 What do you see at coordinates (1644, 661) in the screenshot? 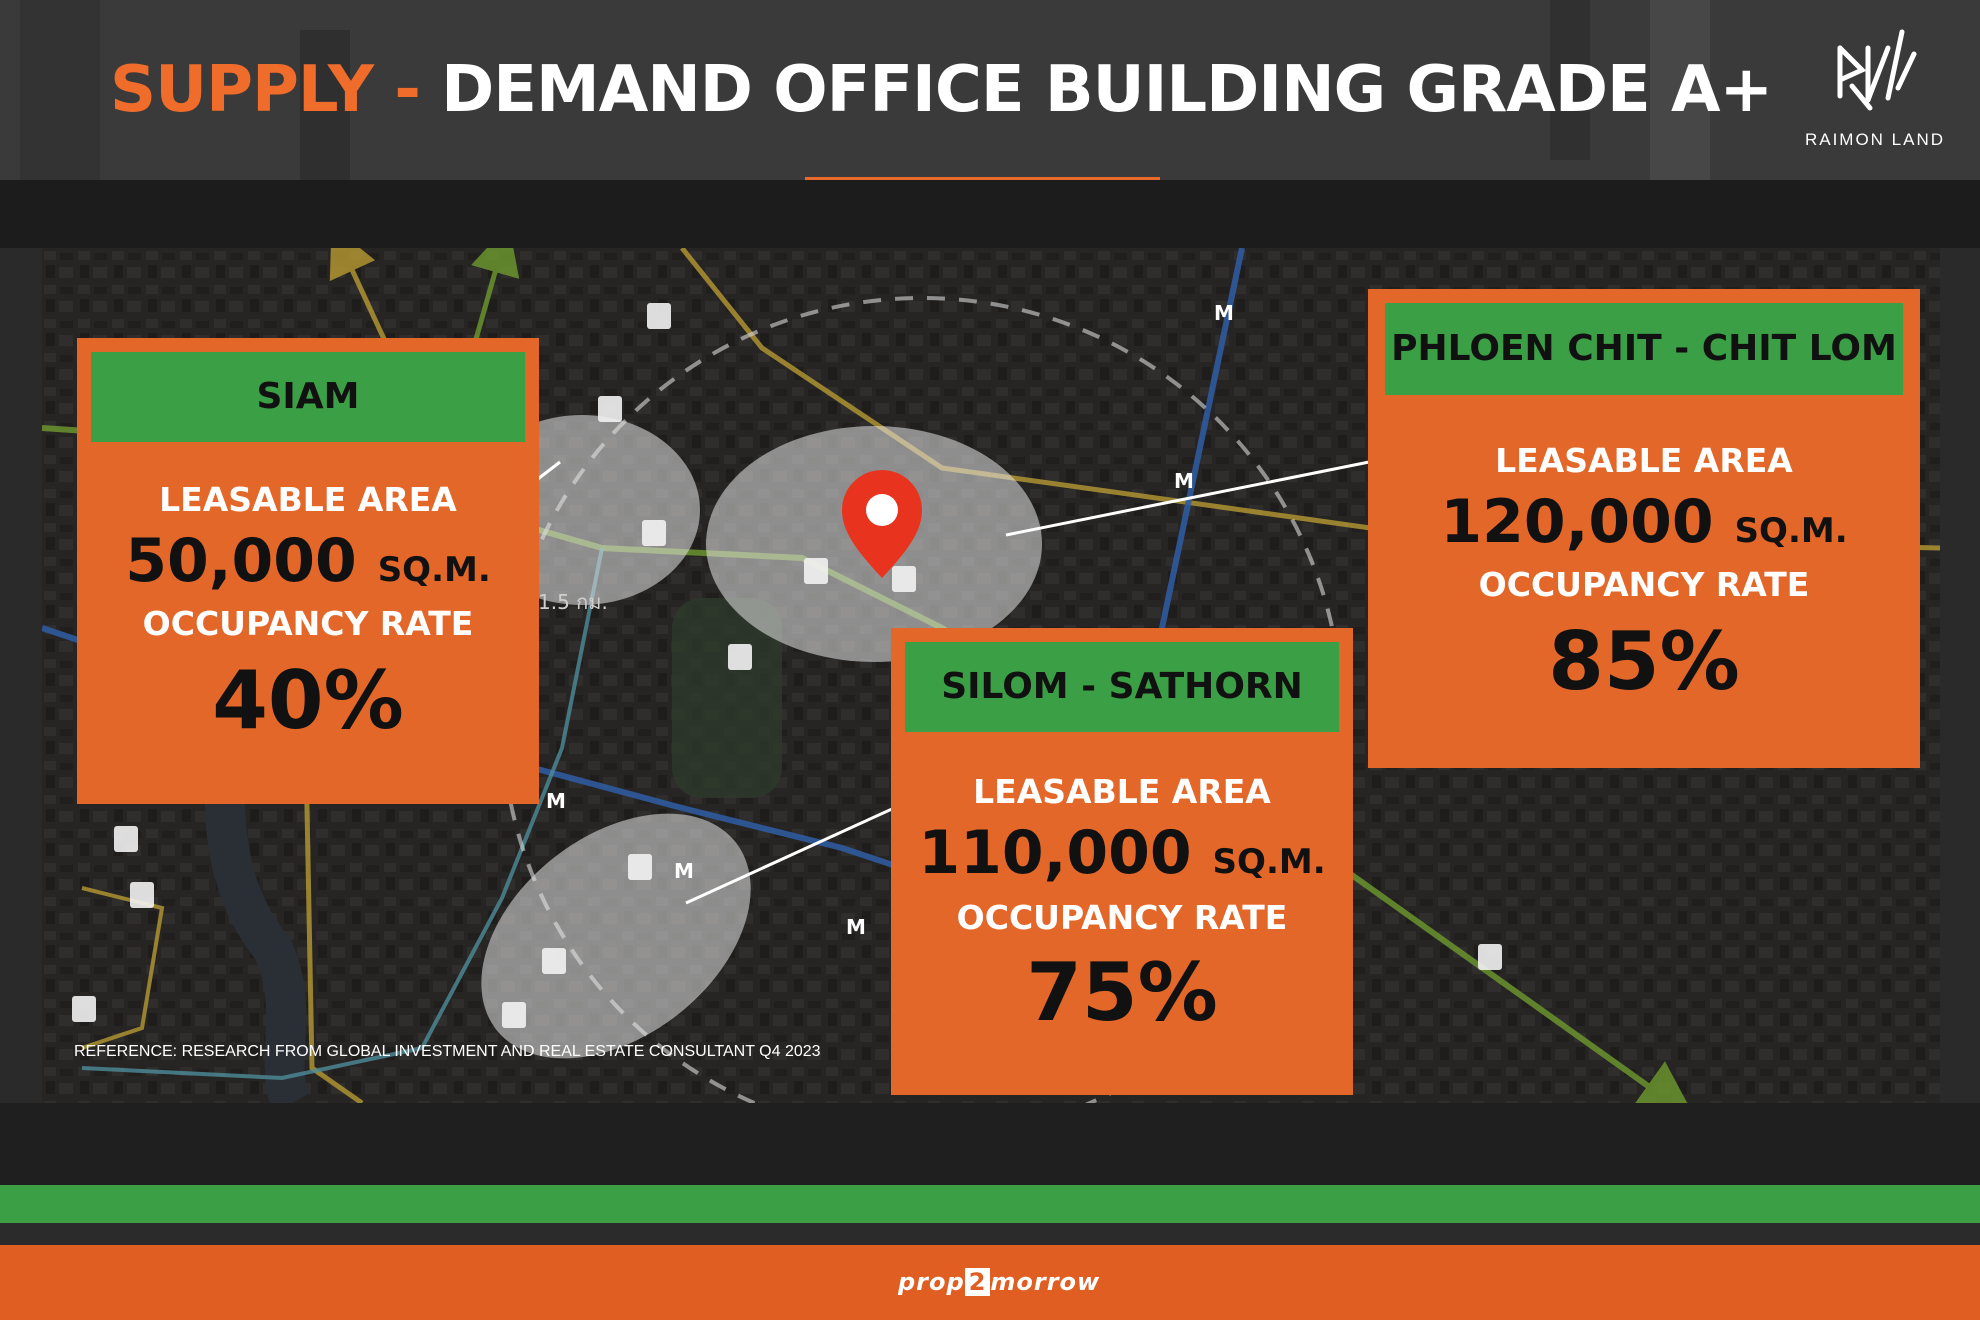
I see `occupancy-rate-value: 85%` at bounding box center [1644, 661].